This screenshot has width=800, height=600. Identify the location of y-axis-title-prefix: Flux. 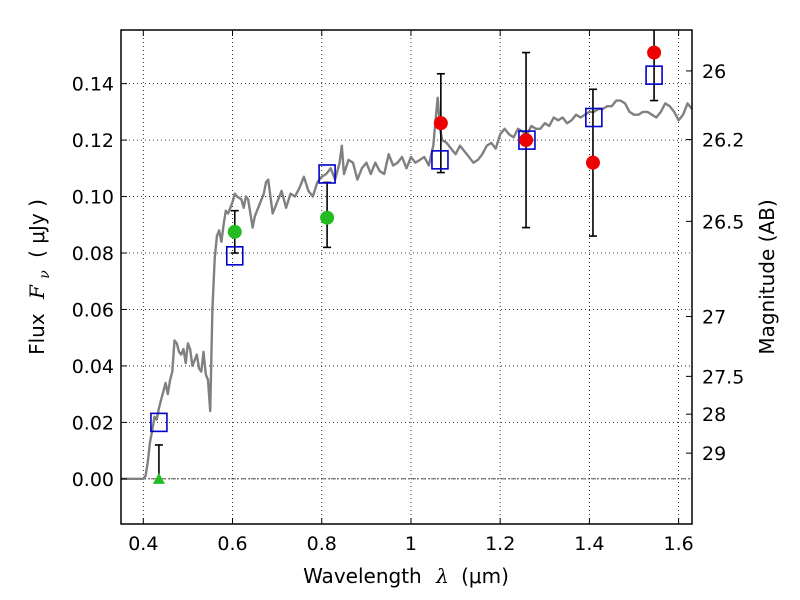
(37, 334).